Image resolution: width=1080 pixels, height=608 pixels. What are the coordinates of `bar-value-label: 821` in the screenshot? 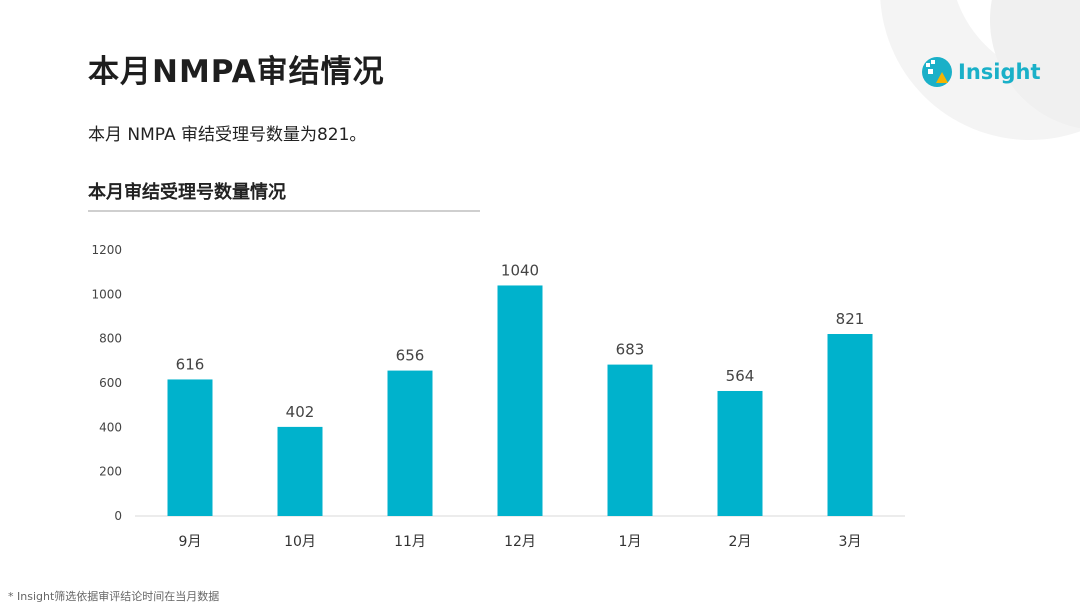 It's located at (850, 319).